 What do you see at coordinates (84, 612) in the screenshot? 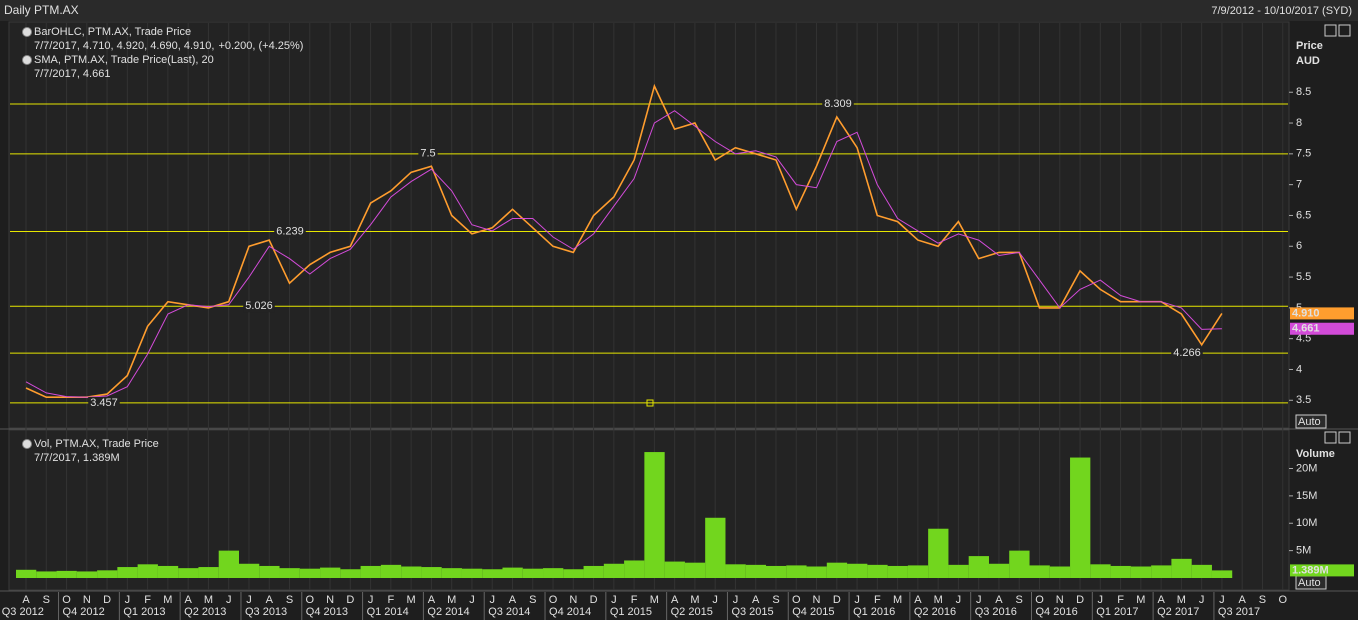
I see `quarter-label: Q4 2012` at bounding box center [84, 612].